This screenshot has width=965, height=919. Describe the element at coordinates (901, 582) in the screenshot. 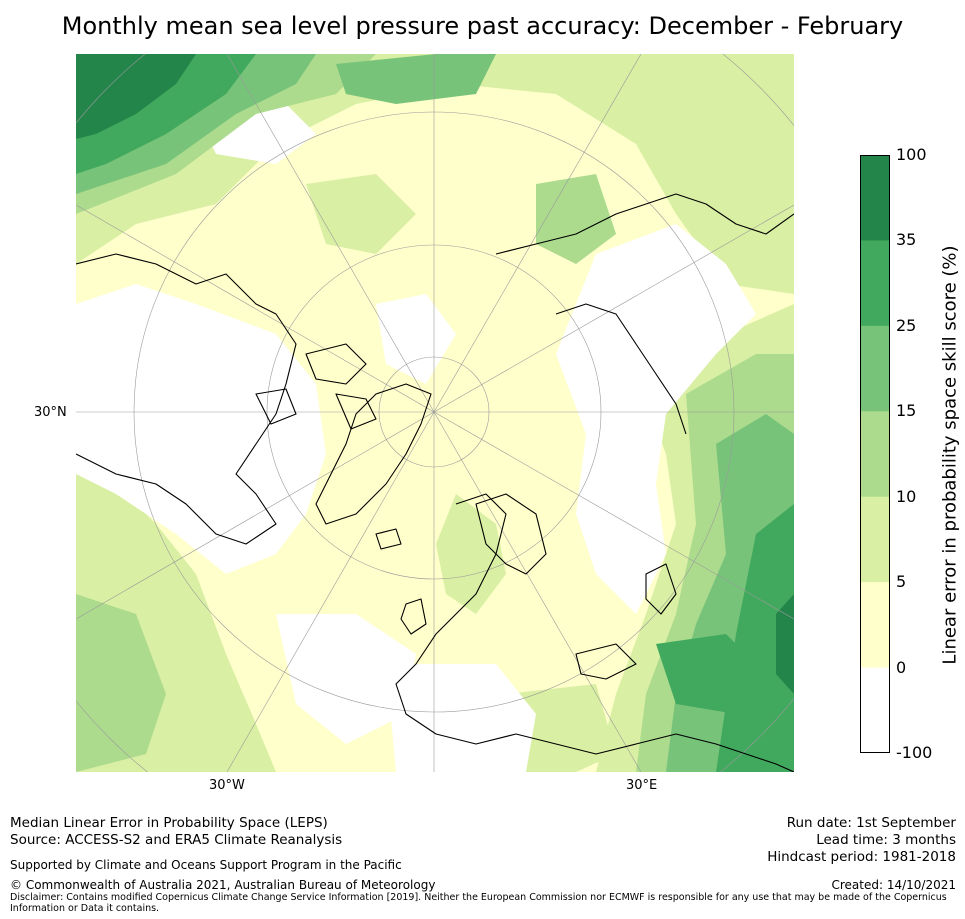

I see `colorbar-tick-label: 5` at that location.